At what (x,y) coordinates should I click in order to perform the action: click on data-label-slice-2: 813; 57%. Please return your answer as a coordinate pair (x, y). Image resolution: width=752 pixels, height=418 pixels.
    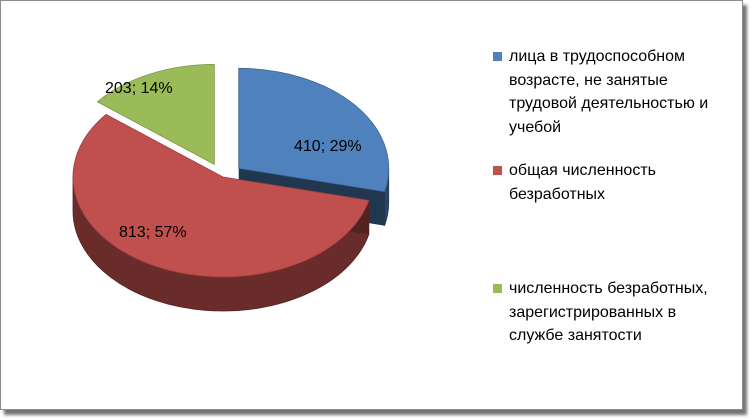
    Looking at the image, I should click on (153, 232).